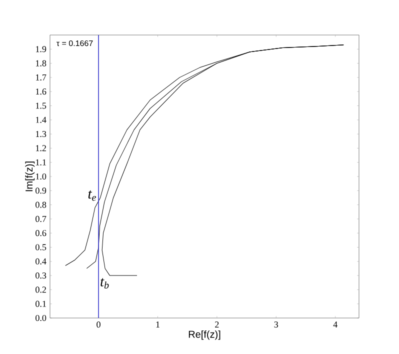 The width and height of the screenshot is (399, 354). What do you see at coordinates (41, 105) in the screenshot?
I see `y-tick-label: 1.5` at bounding box center [41, 105].